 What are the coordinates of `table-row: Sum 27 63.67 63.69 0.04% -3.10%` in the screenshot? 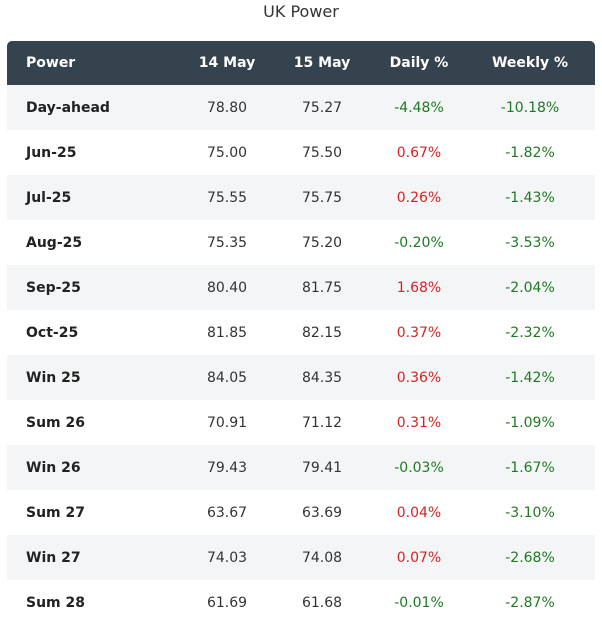 It's located at (301, 512).